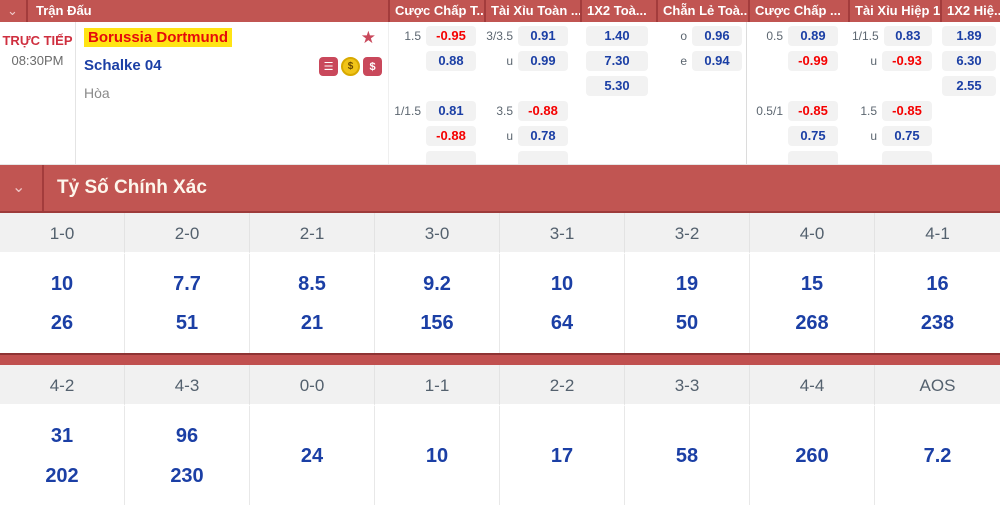  I want to click on odd-value: 17, so click(562, 456).